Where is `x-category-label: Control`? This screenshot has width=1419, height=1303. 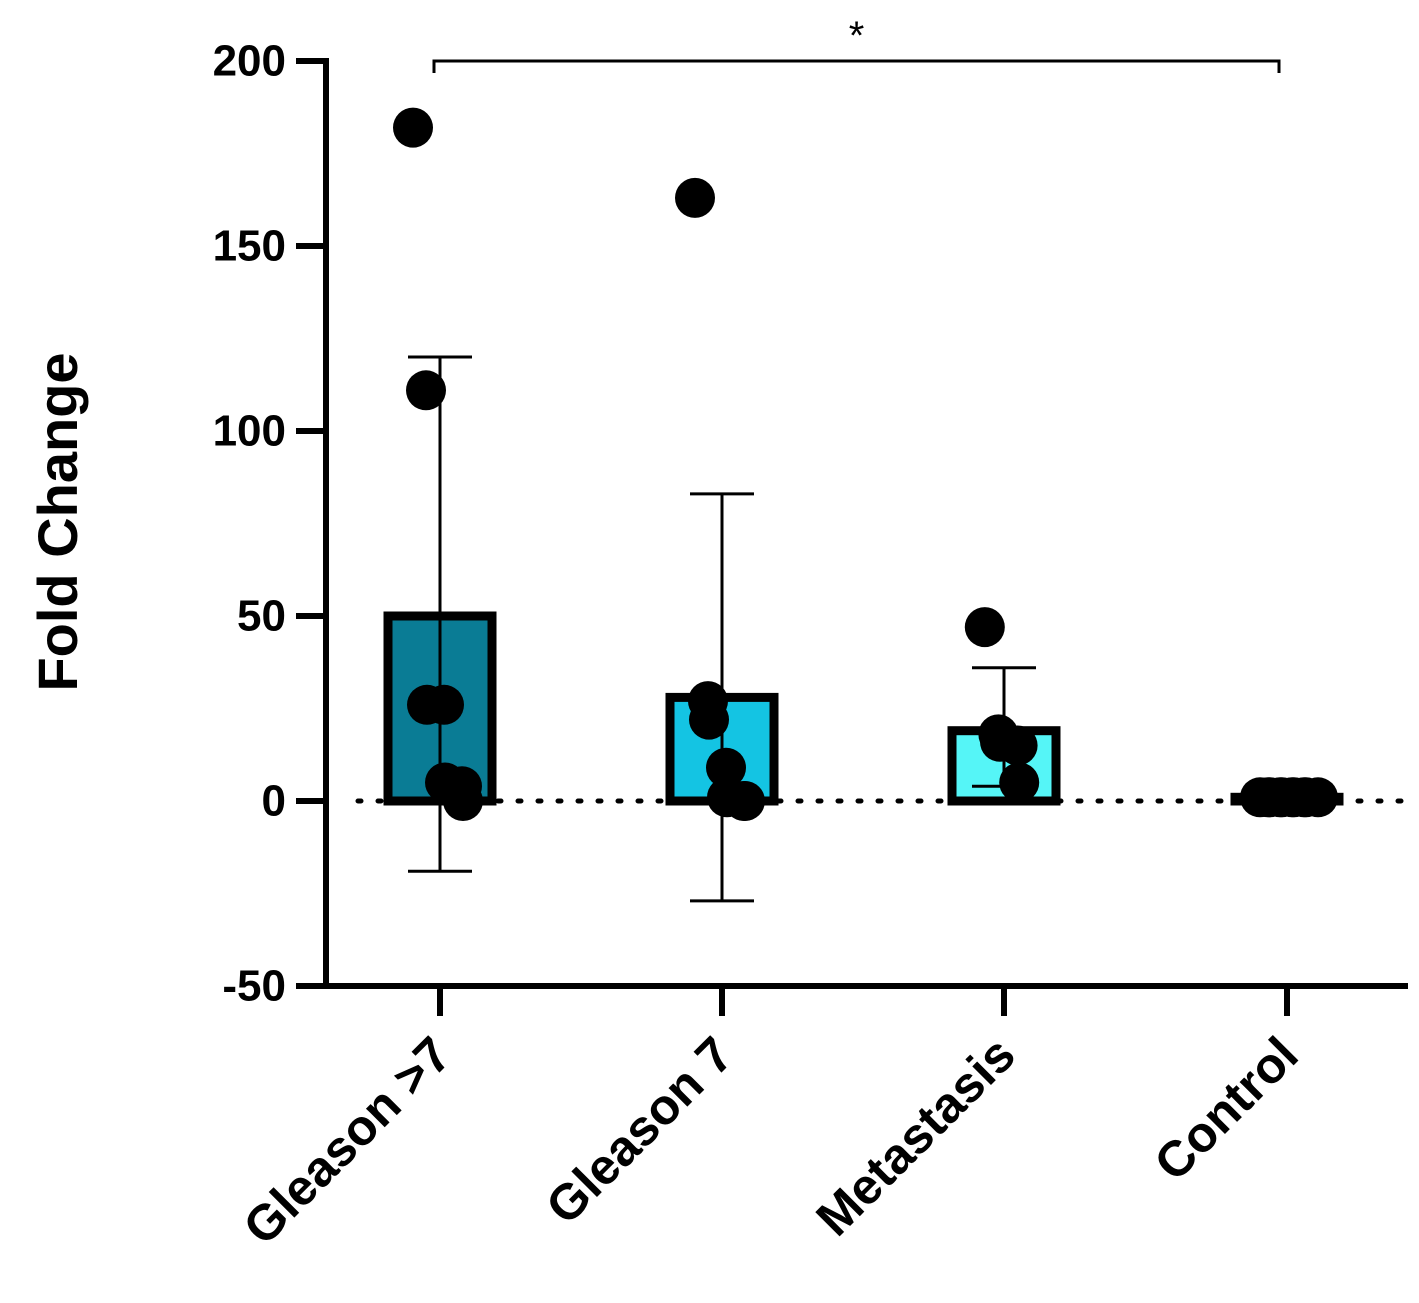 x-category-label: Control is located at coordinates (1226, 1108).